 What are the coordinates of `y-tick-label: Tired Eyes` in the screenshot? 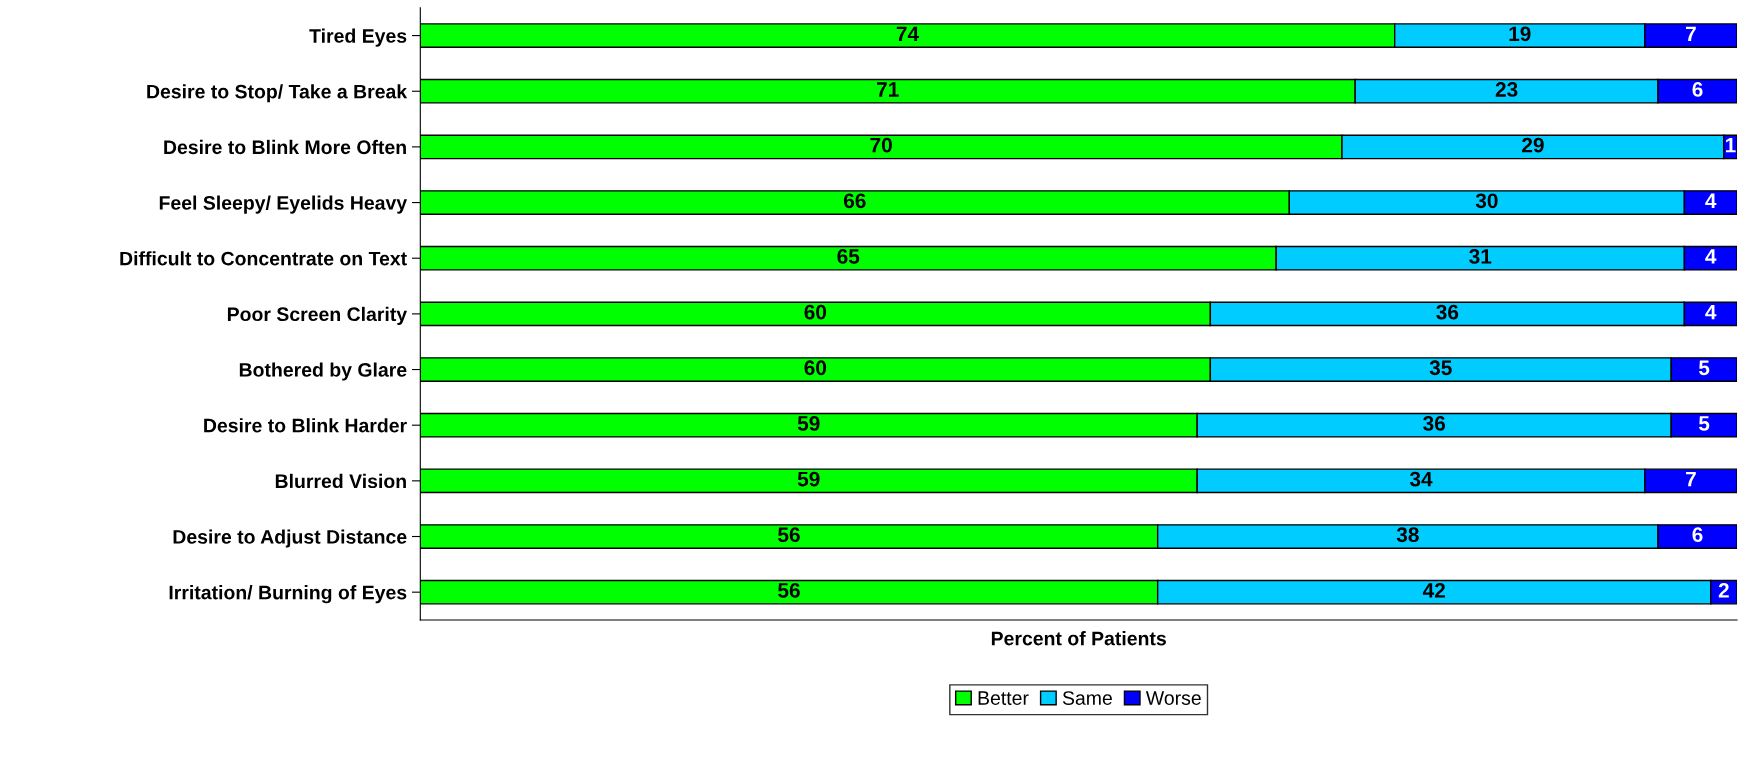 It's located at (358, 37).